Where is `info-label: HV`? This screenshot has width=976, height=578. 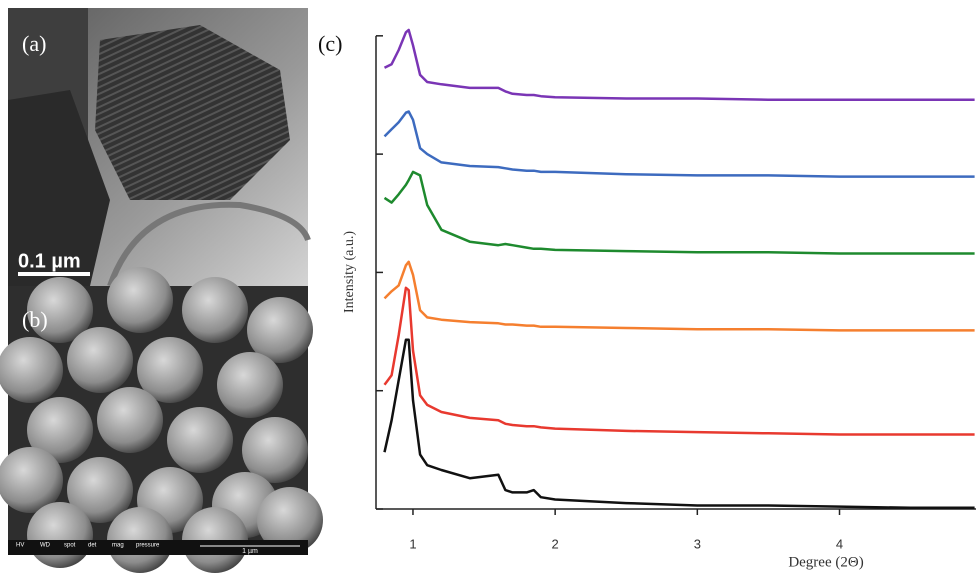
info-label: HV is located at coordinates (20, 546).